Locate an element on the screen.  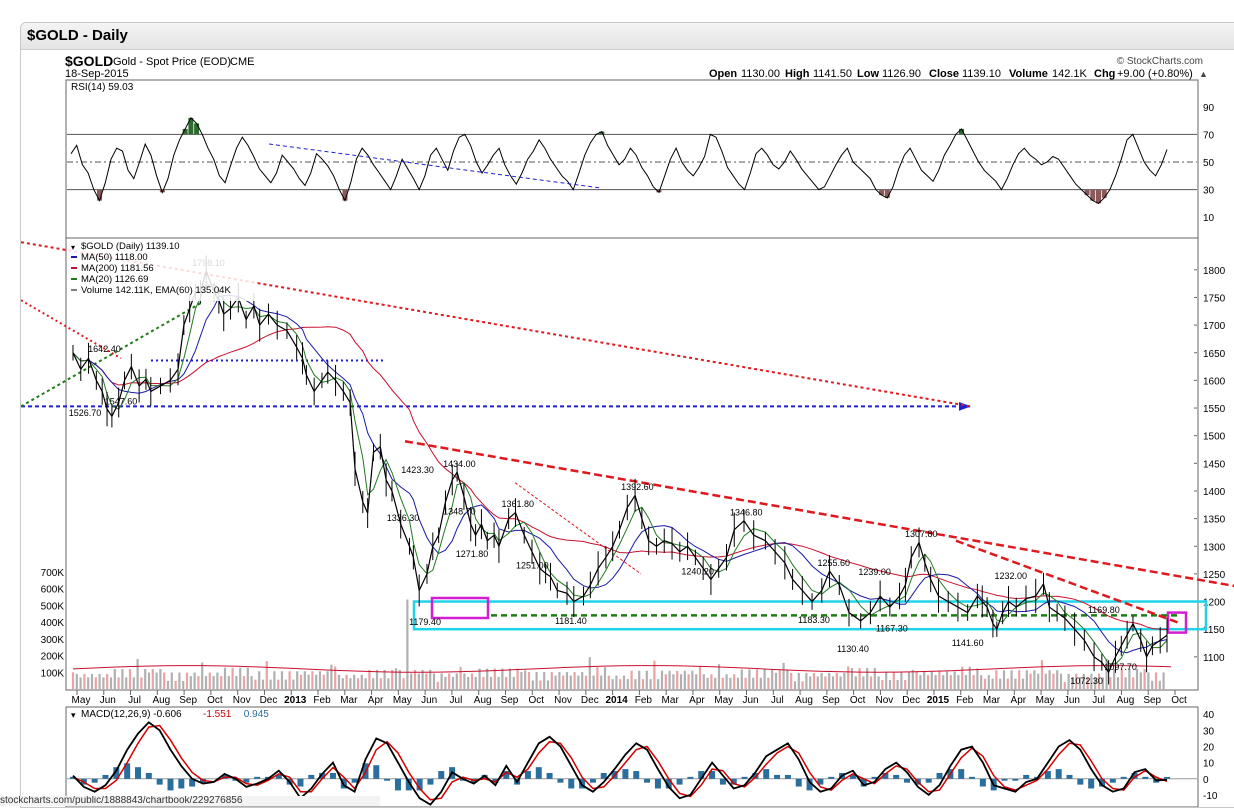
price-annotation: 1336.30 is located at coordinates (403, 518).